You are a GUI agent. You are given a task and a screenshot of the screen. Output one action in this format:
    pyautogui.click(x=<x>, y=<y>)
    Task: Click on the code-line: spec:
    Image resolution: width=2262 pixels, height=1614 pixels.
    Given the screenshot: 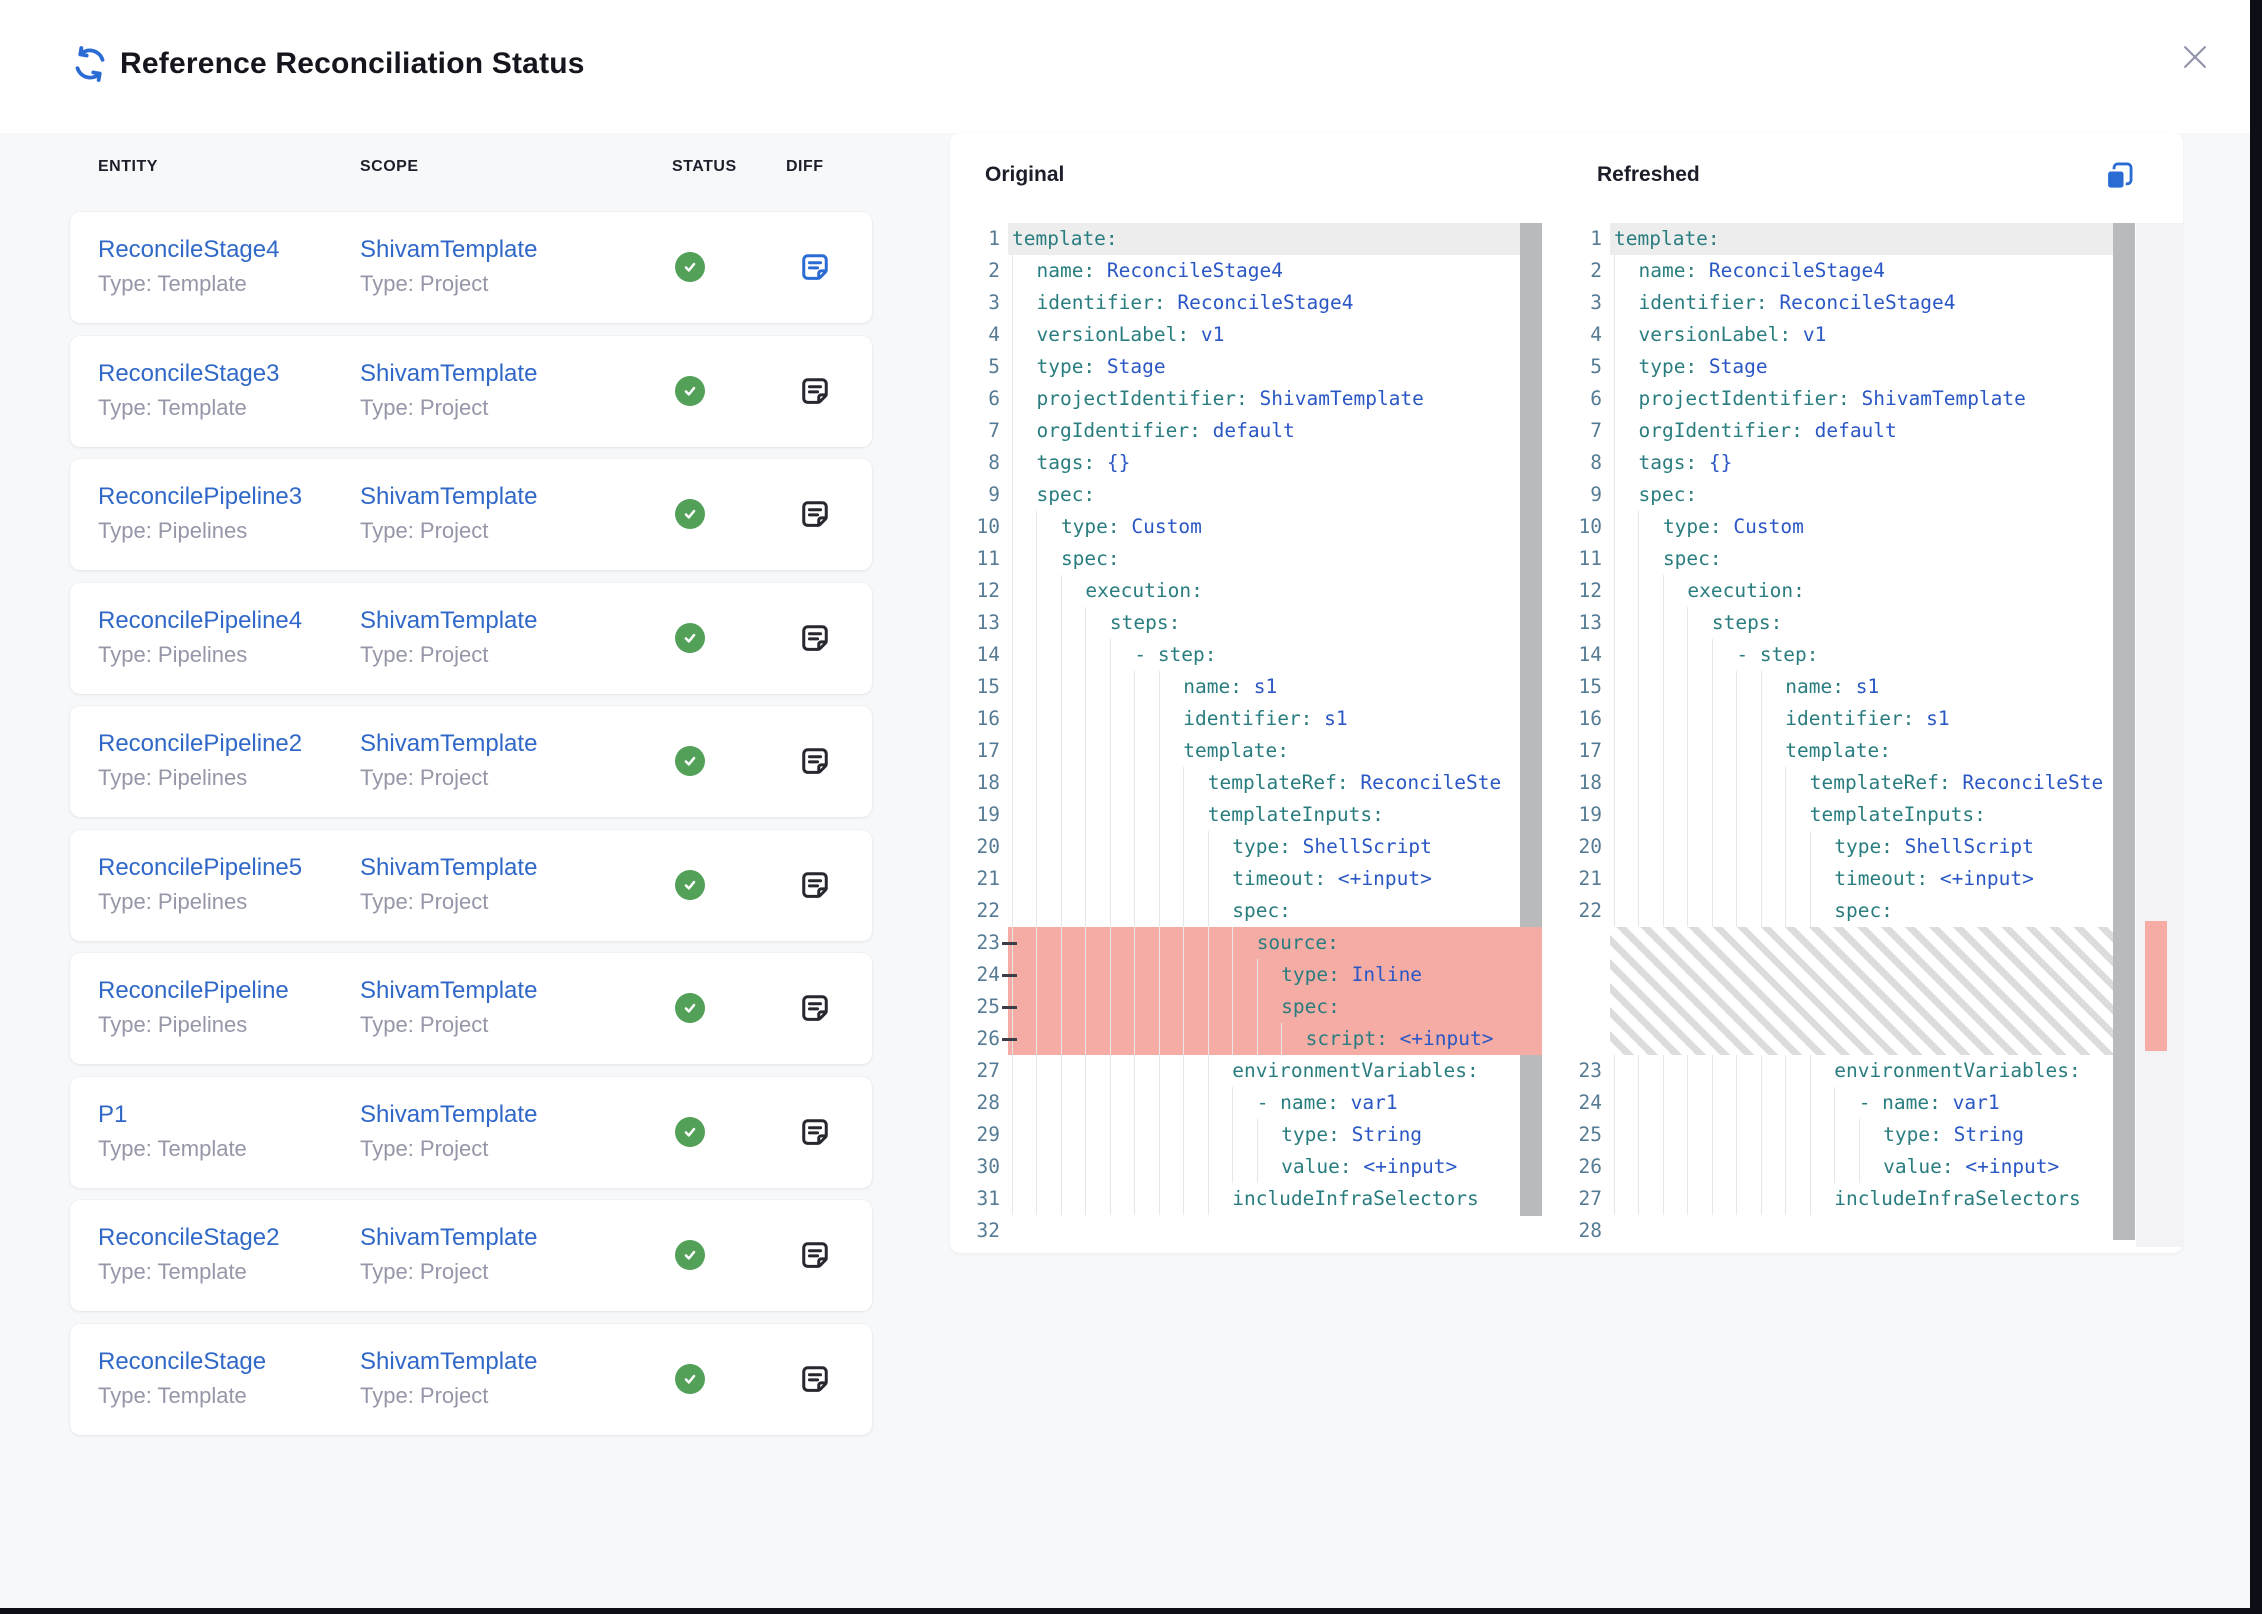 What is the action you would take?
    pyautogui.click(x=1264, y=911)
    